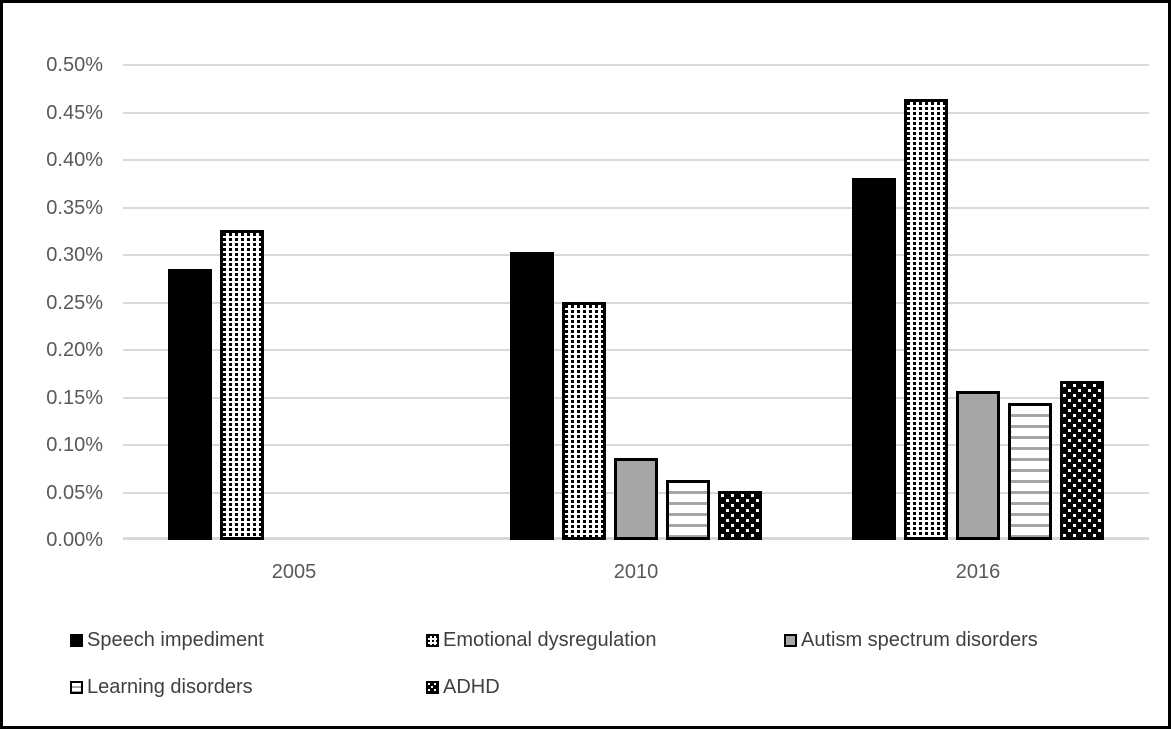 This screenshot has height=729, width=1171. Describe the element at coordinates (874, 359) in the screenshot. I see `bar-speech-impediment-2016` at that location.